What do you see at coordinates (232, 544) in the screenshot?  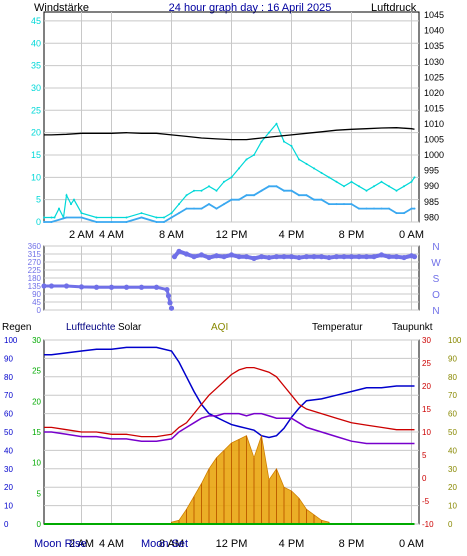 I see `x-tick-label-bottom: 12 PM` at bounding box center [232, 544].